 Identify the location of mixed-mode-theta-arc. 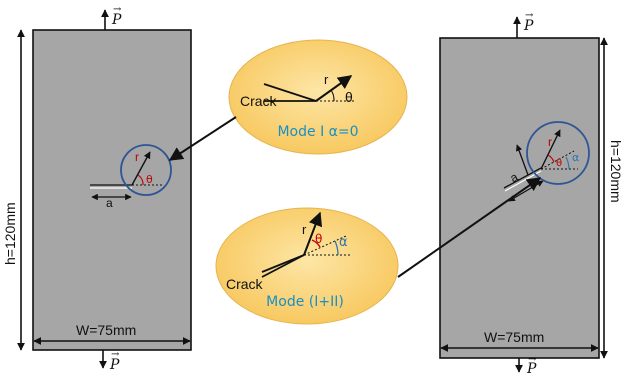
(316, 243).